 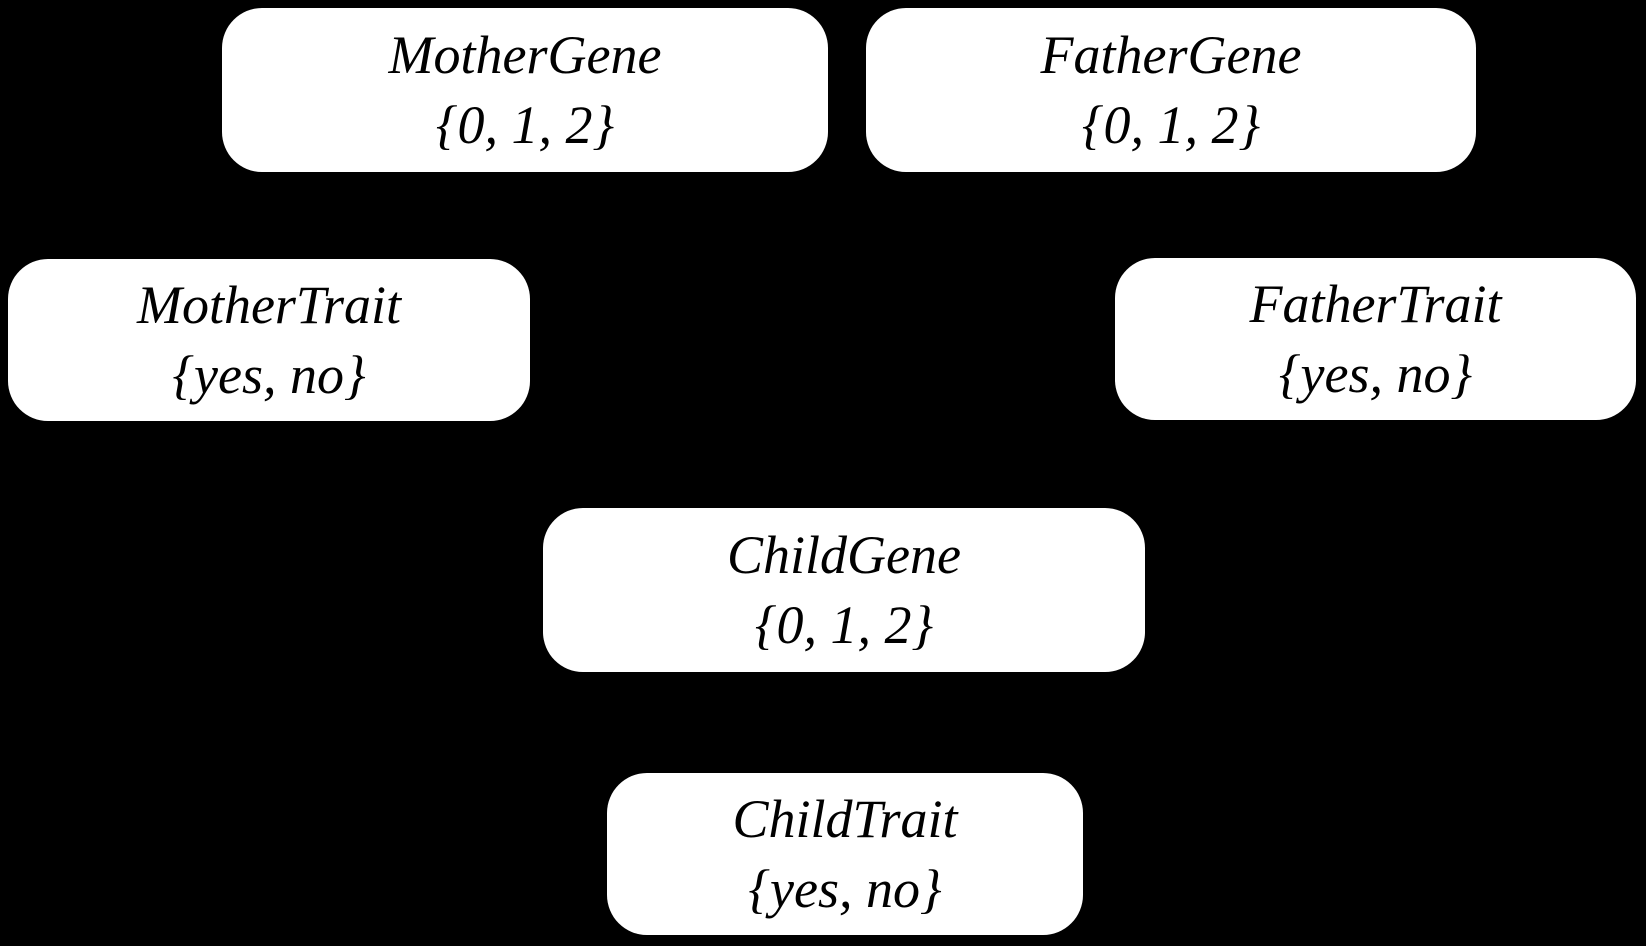 What do you see at coordinates (1171, 90) in the screenshot?
I see `node-father-gene: FatherGene {0, 1, 2}` at bounding box center [1171, 90].